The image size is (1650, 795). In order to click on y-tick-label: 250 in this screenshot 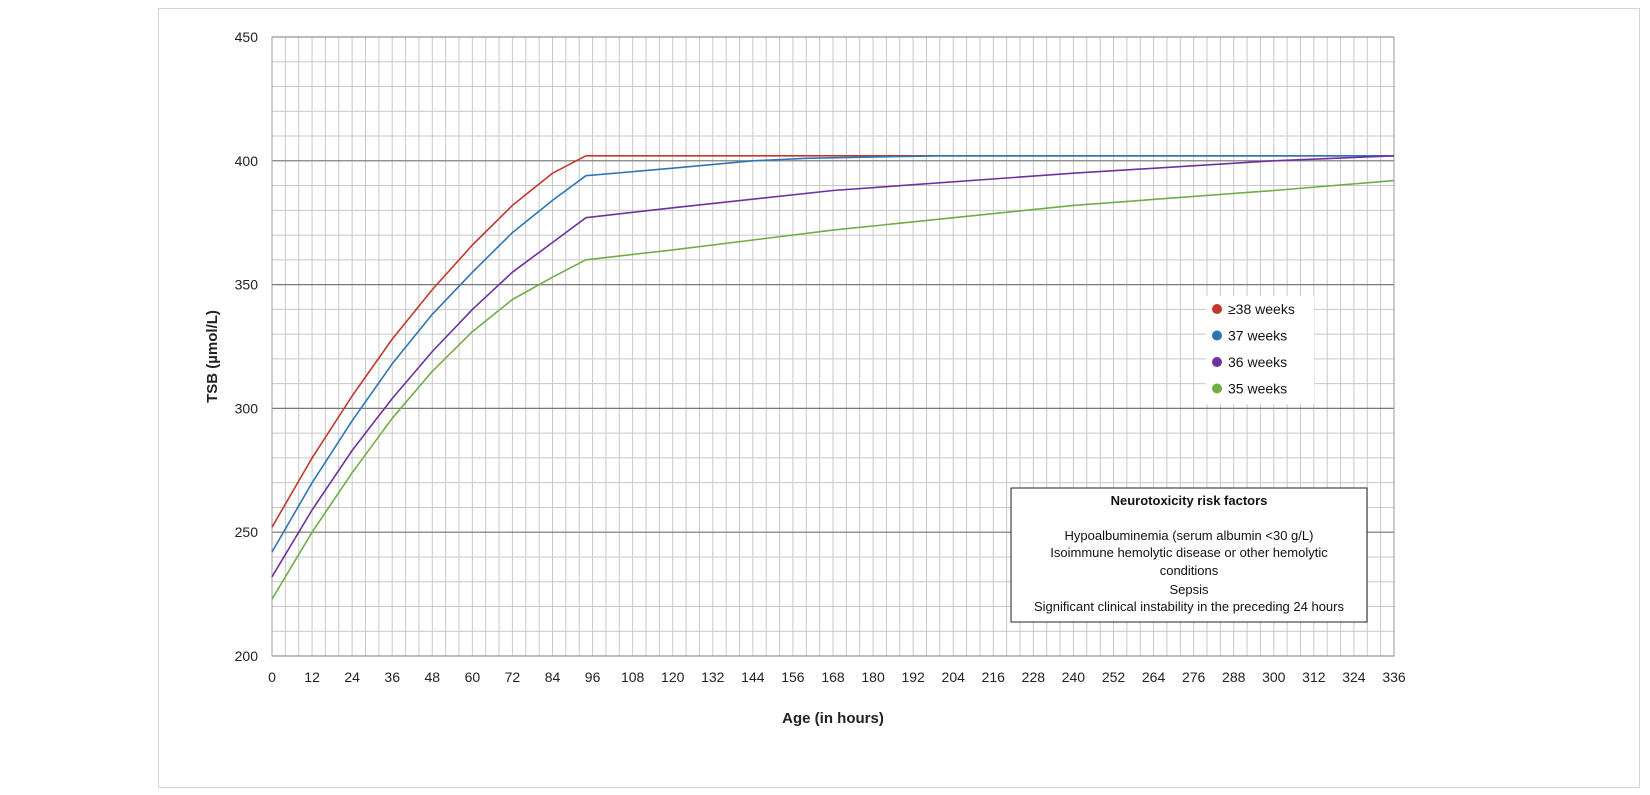, I will do `click(247, 532)`.